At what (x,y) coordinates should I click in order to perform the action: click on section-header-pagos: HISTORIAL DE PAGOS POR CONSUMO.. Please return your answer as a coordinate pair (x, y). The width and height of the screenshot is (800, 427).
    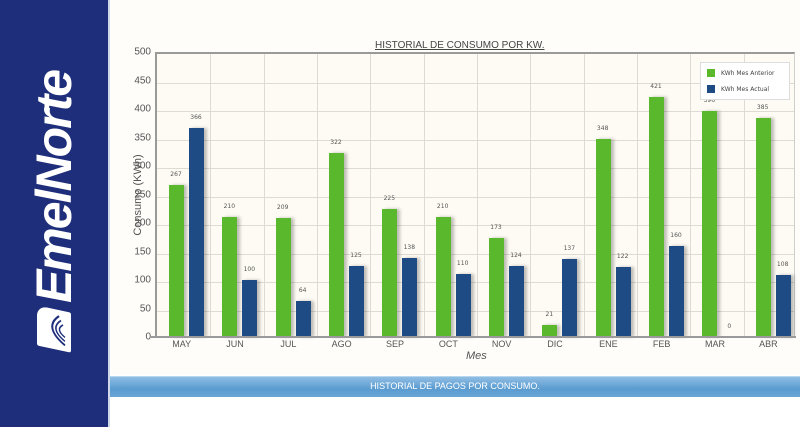
    Looking at the image, I should click on (455, 386).